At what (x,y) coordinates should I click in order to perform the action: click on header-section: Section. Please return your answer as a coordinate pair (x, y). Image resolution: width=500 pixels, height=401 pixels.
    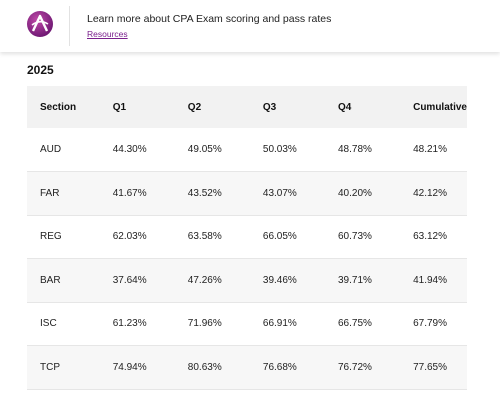
    Looking at the image, I should click on (58, 107).